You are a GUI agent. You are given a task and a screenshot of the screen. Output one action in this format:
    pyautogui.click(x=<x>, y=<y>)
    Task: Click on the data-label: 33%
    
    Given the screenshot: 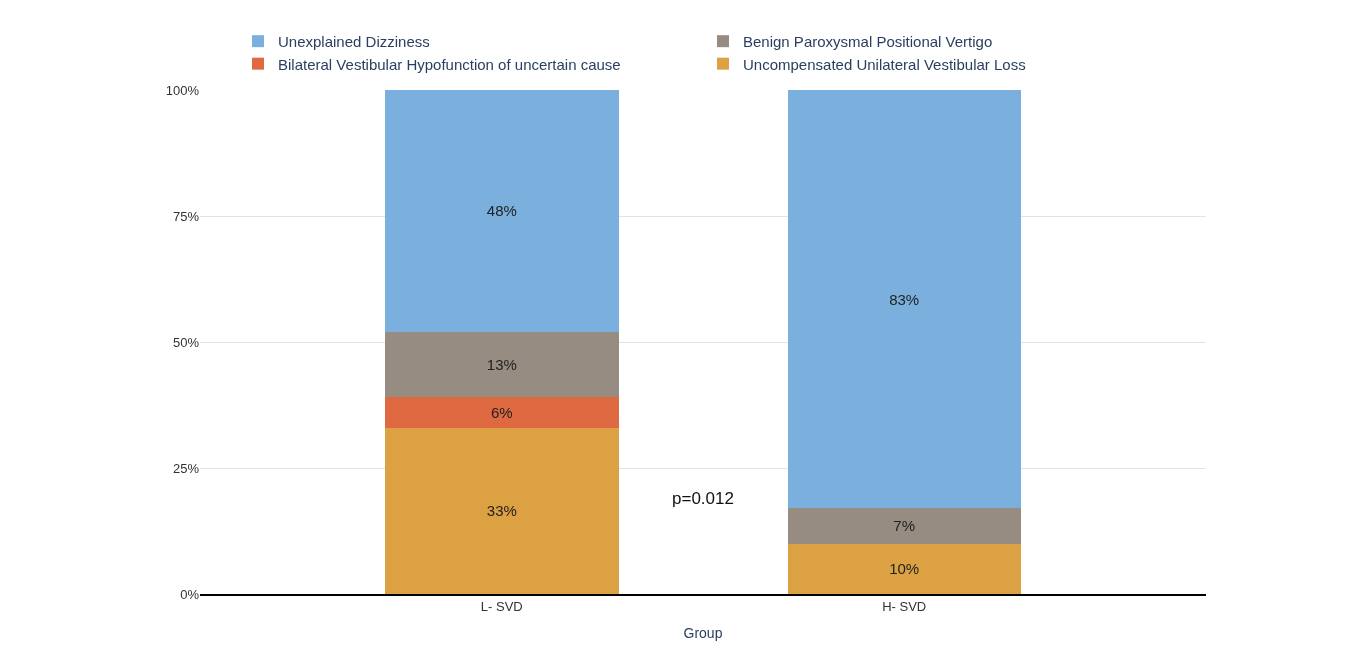 What is the action you would take?
    pyautogui.click(x=501, y=511)
    